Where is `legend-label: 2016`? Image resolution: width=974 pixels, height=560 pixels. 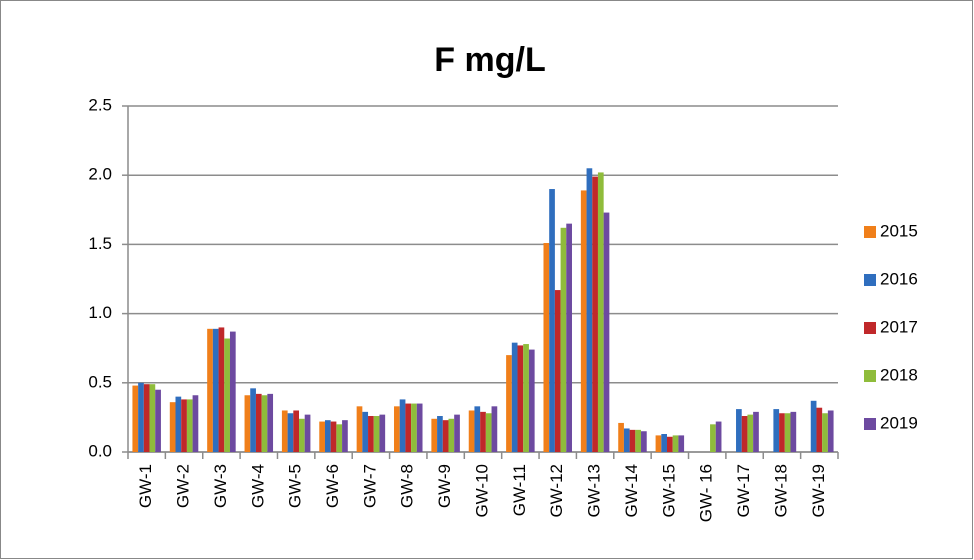
legend-label: 2016 is located at coordinates (899, 278).